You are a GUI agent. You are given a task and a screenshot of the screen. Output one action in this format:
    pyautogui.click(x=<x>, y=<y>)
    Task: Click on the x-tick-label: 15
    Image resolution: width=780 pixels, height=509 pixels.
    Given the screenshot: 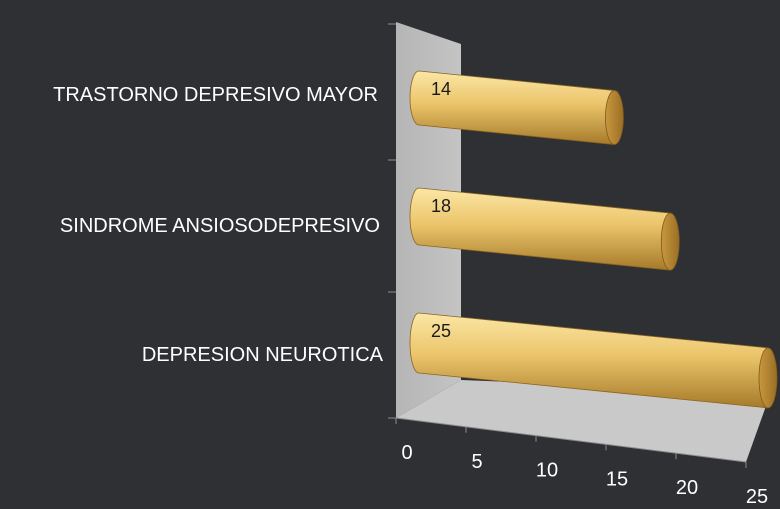 What is the action you would take?
    pyautogui.click(x=617, y=479)
    